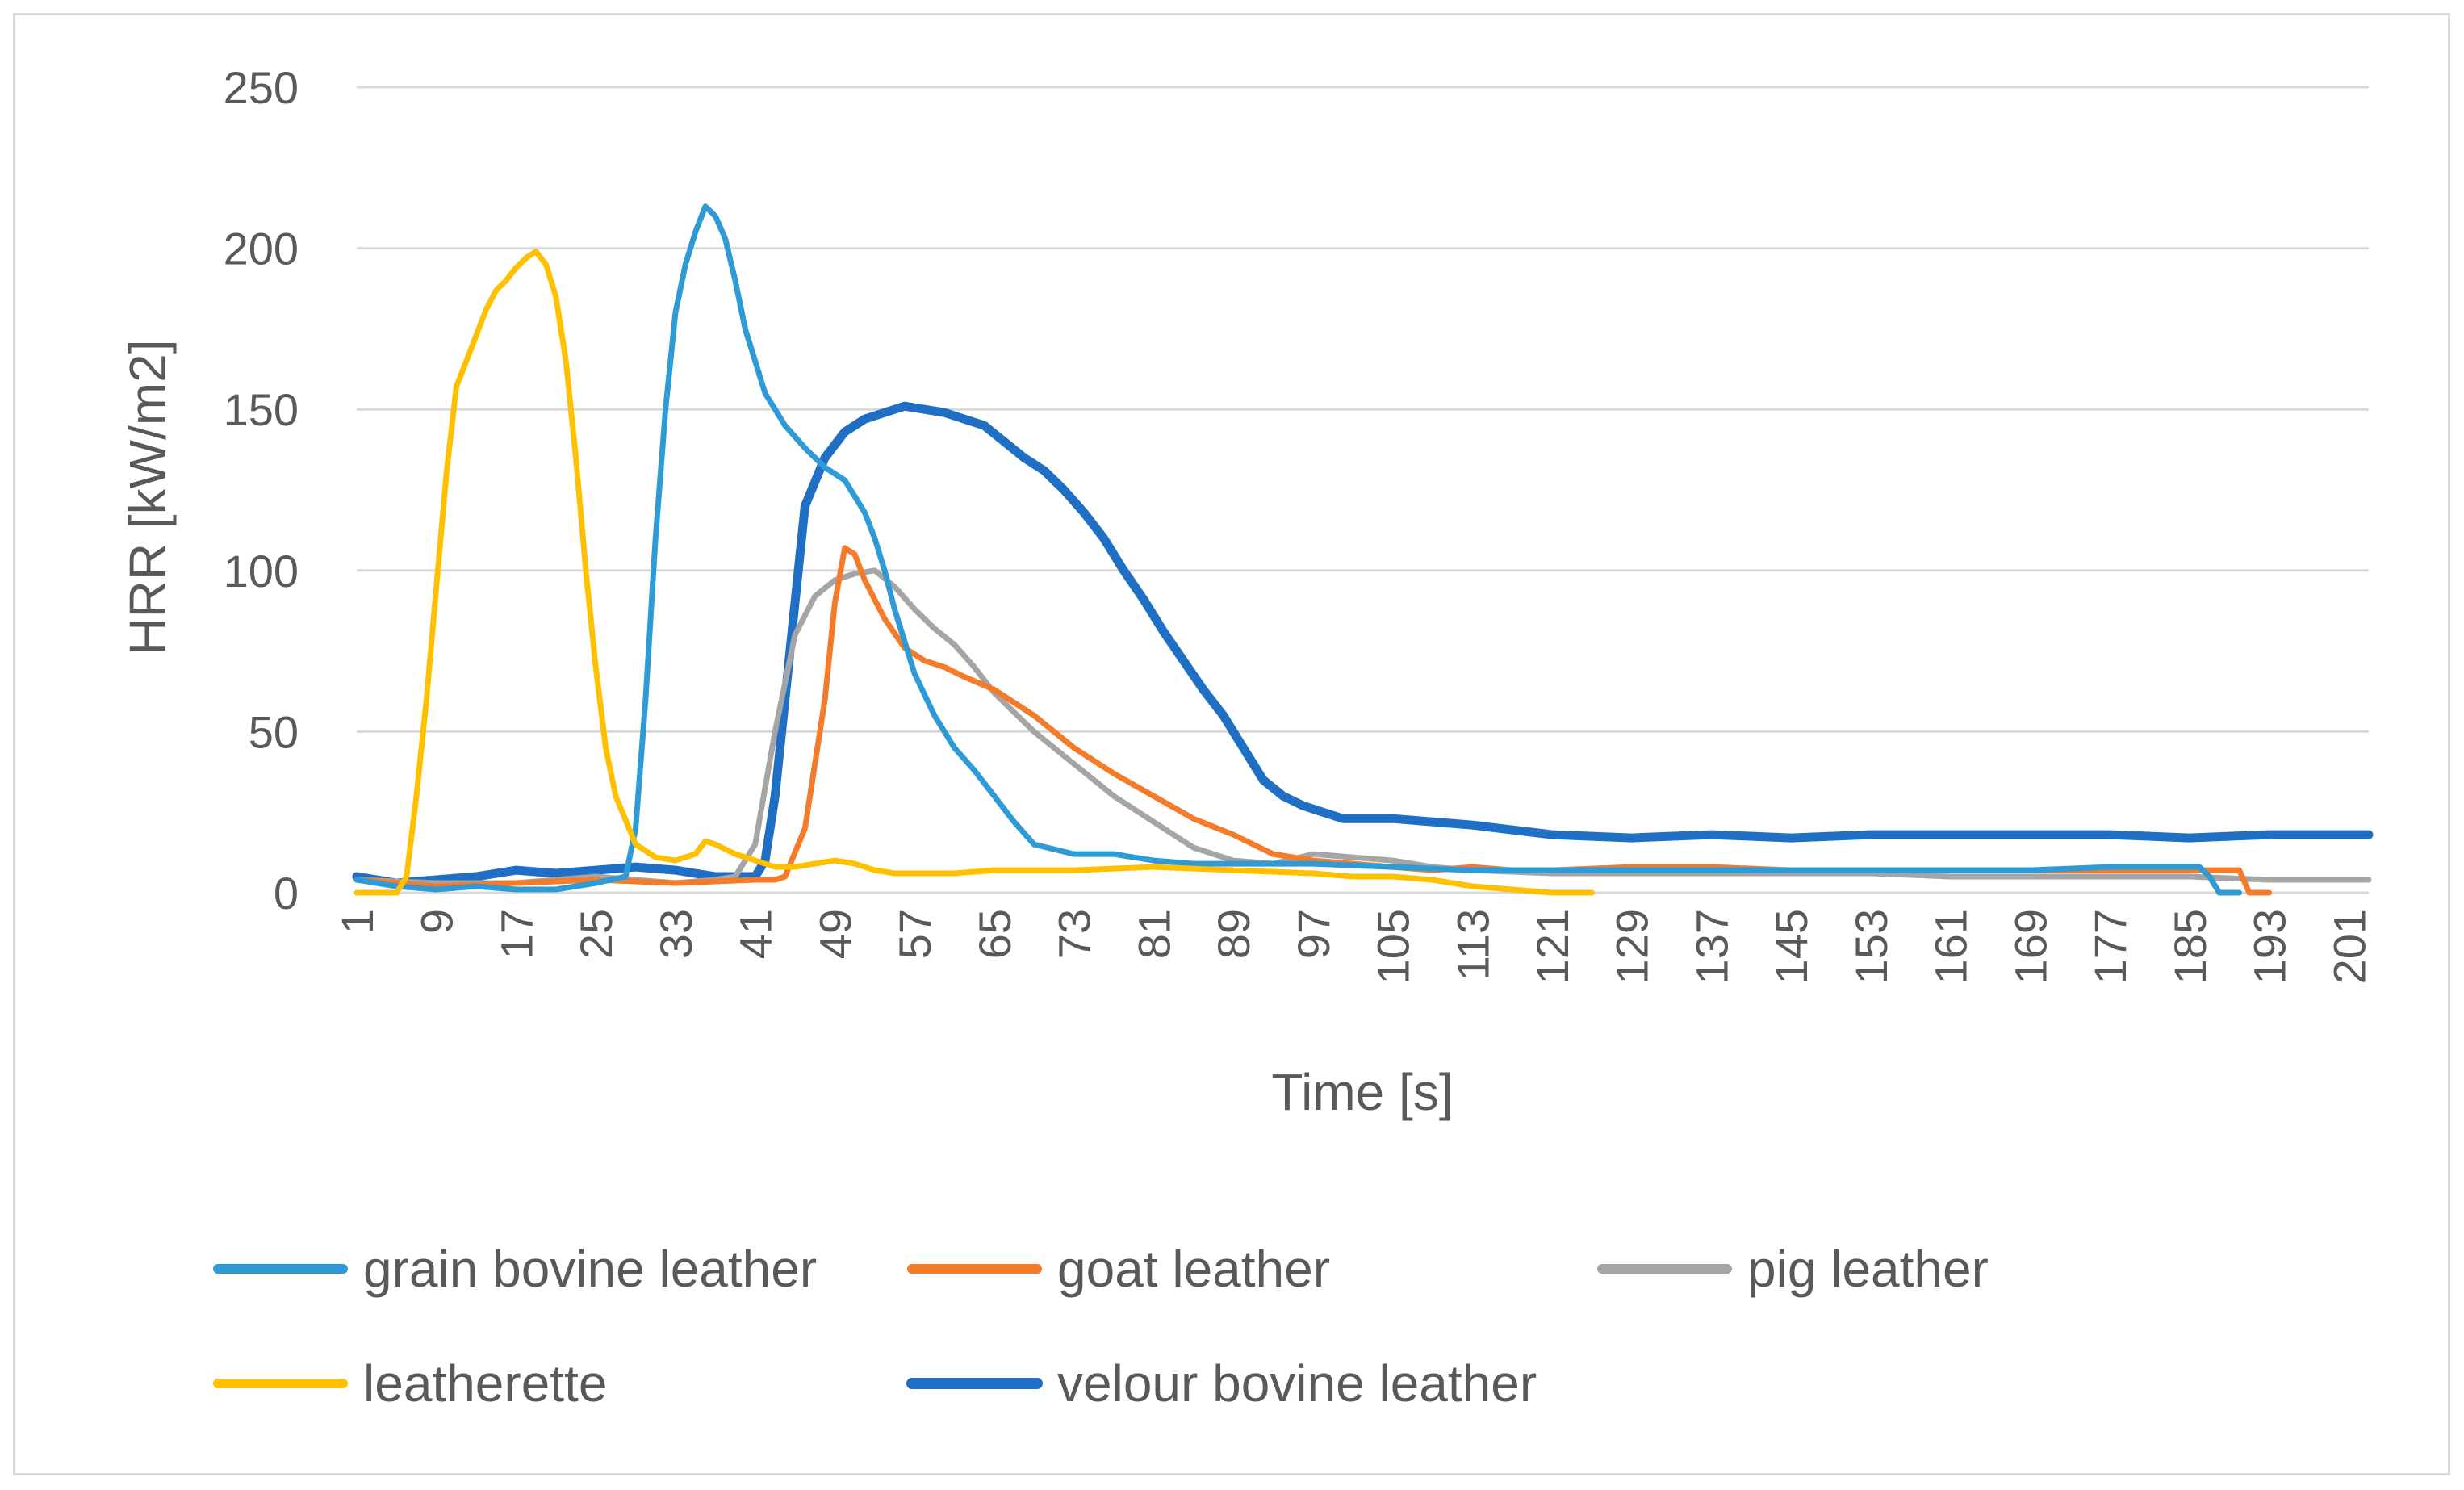 The height and width of the screenshot is (1490, 2464). I want to click on x-tick-label: 113, so click(1472, 945).